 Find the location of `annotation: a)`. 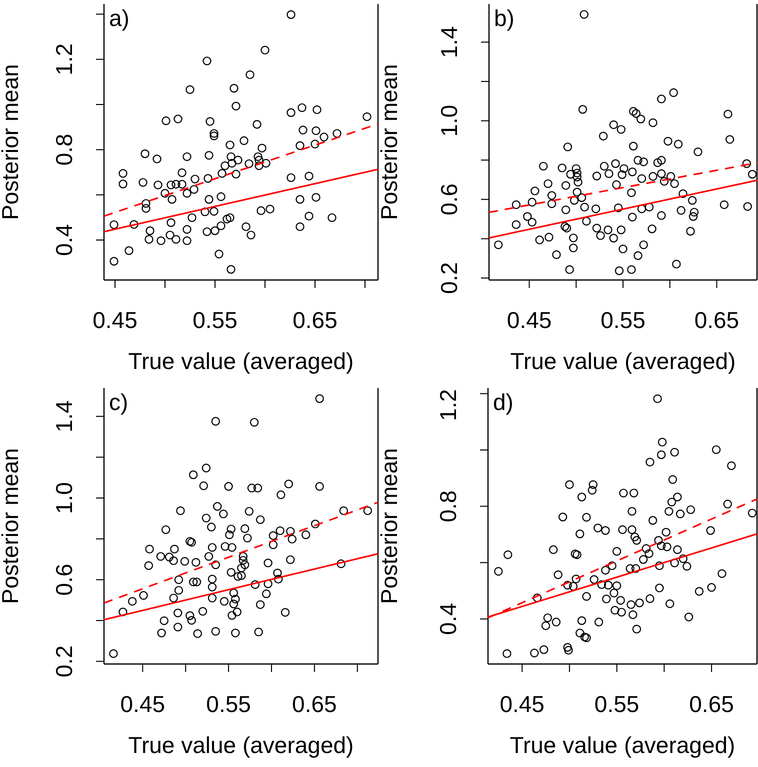

annotation: a) is located at coordinates (119, 18).